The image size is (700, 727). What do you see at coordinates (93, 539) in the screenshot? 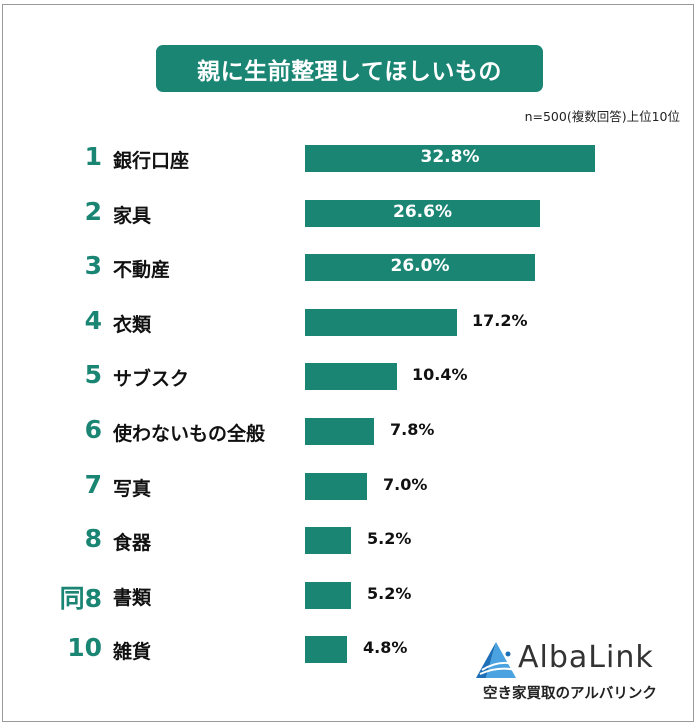
I see `rank-number: 8` at bounding box center [93, 539].